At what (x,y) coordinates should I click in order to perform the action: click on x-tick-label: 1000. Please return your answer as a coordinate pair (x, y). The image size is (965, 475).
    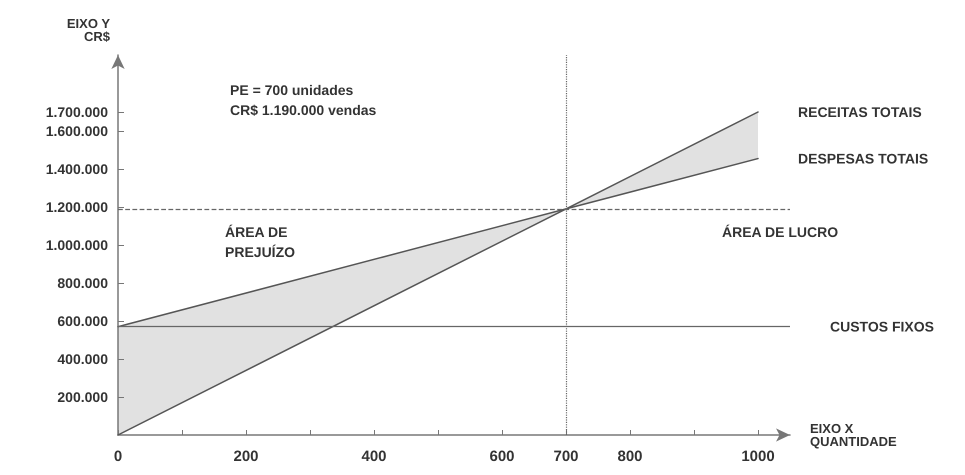
    Looking at the image, I should click on (758, 456).